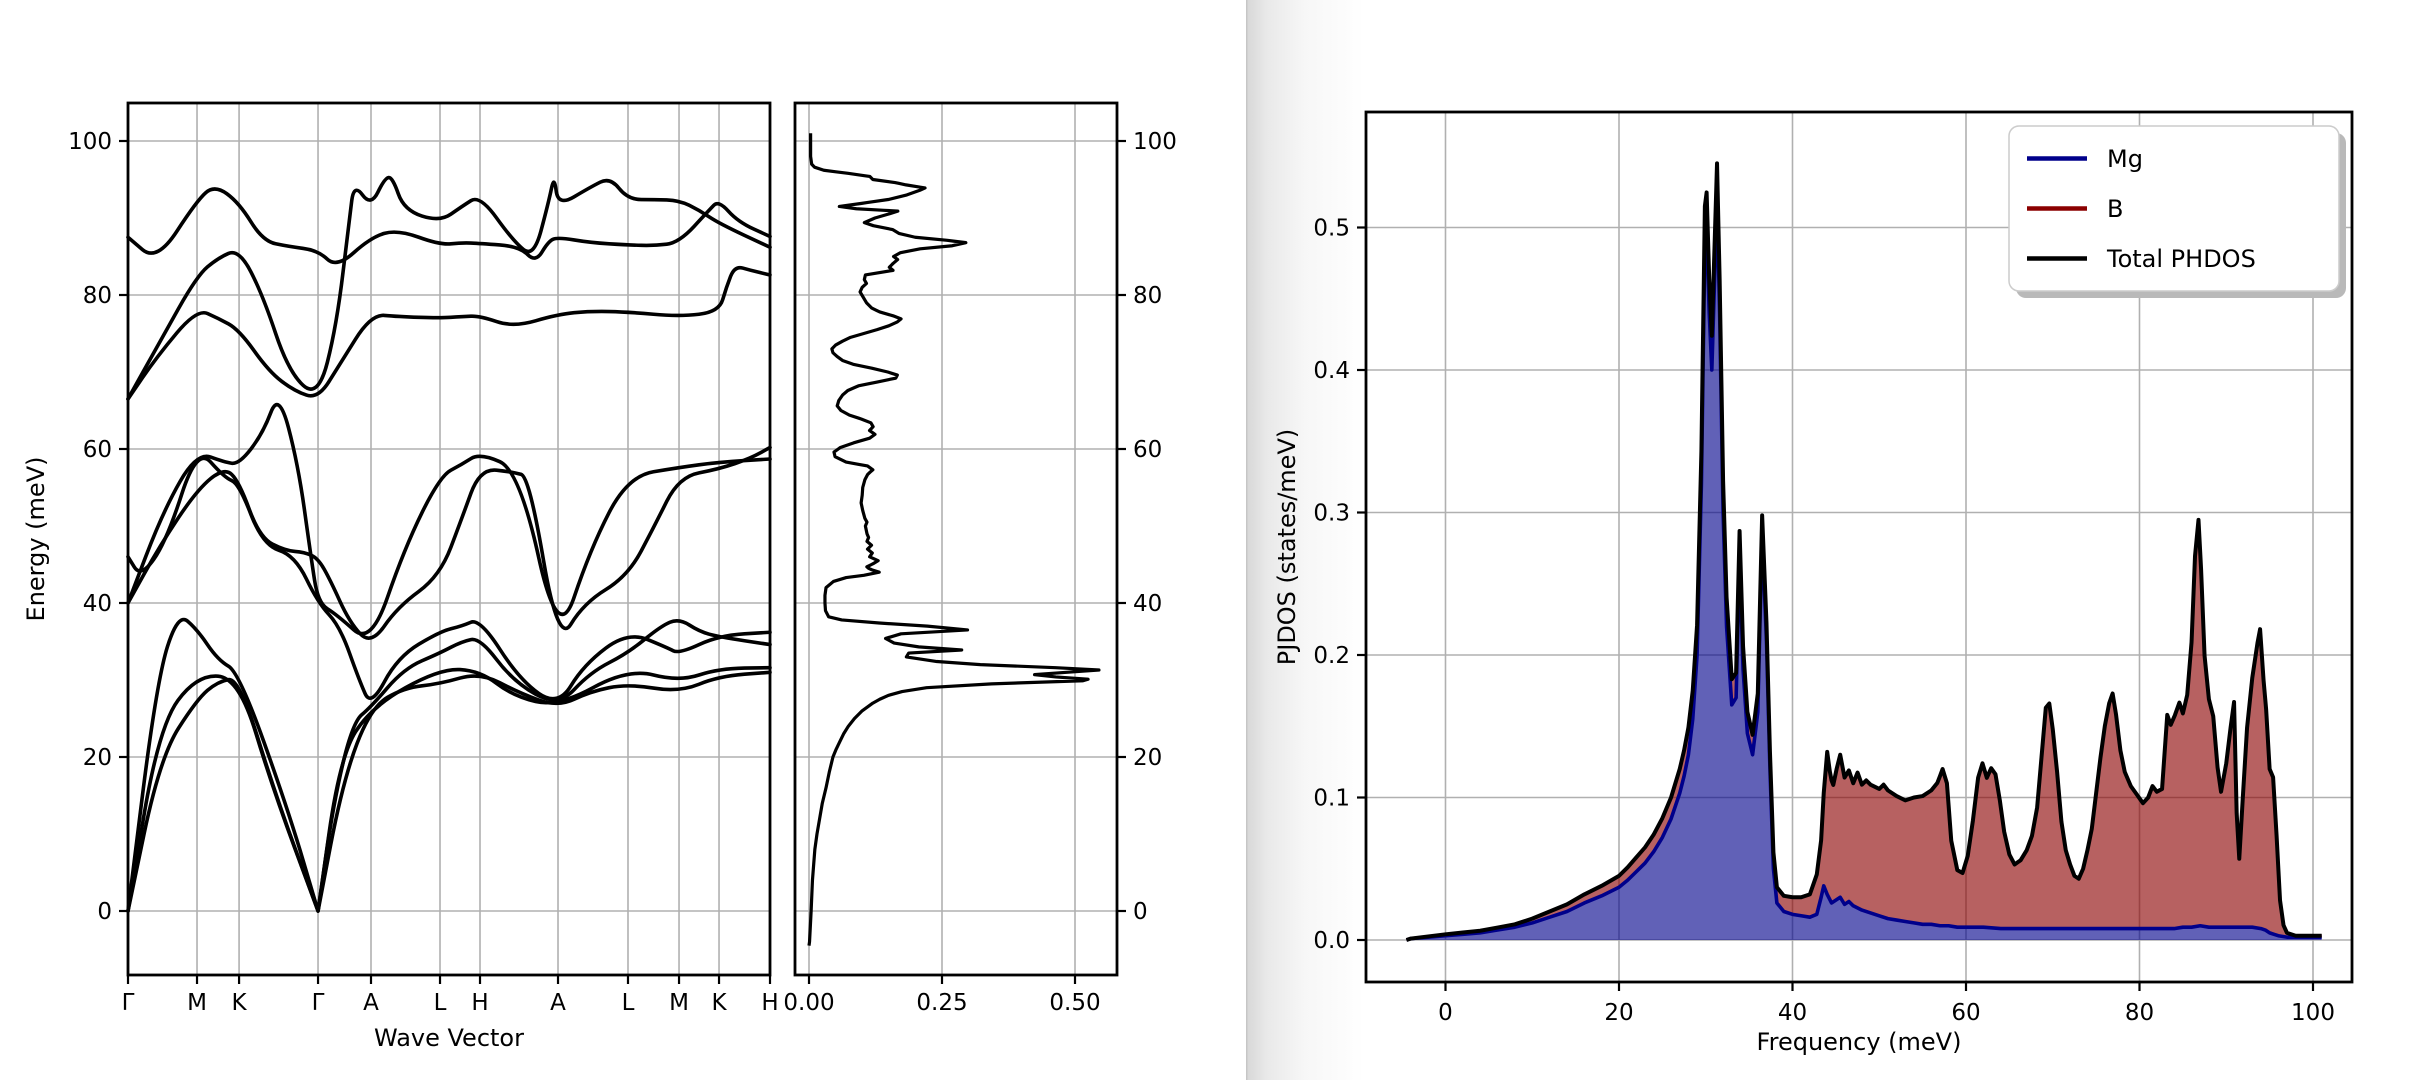  I want to click on wavevector-axis-label: Wave Vector, so click(449, 1038).